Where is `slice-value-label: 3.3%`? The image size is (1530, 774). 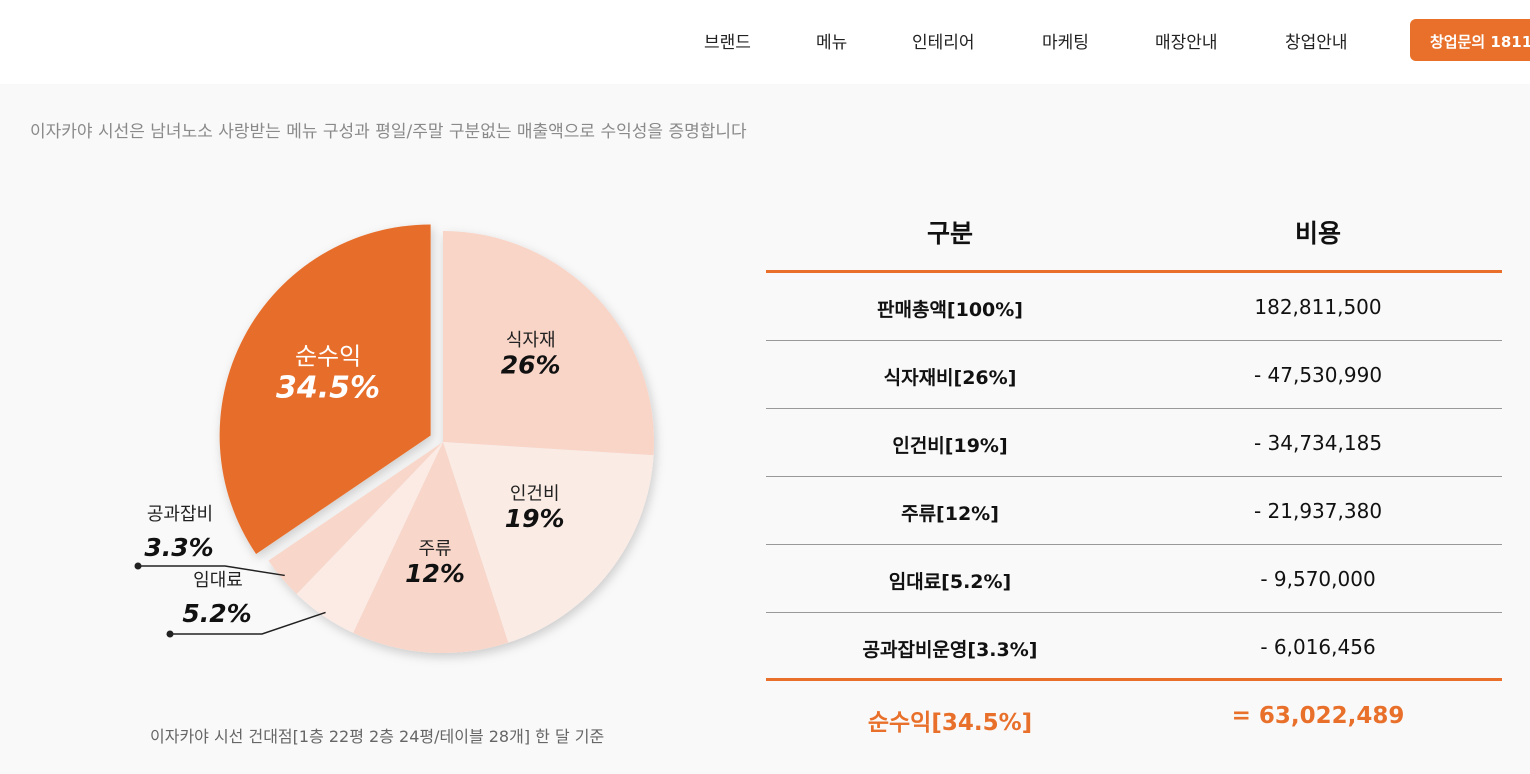 slice-value-label: 3.3% is located at coordinates (178, 547).